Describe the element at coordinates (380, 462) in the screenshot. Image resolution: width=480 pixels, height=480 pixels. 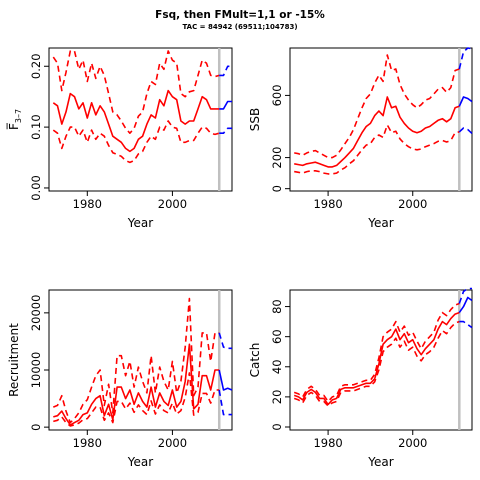
I see `catch-x-axis-label: Year` at that location.